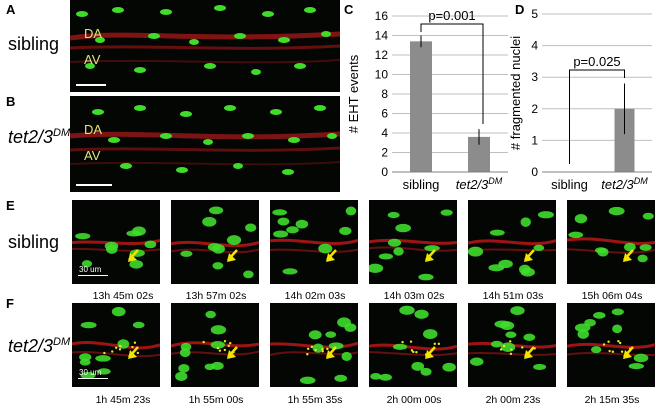 This screenshot has width=656, height=409. Describe the element at coordinates (612, 296) in the screenshot. I see `timestamp-e-6: 15h 06m 04s` at that location.